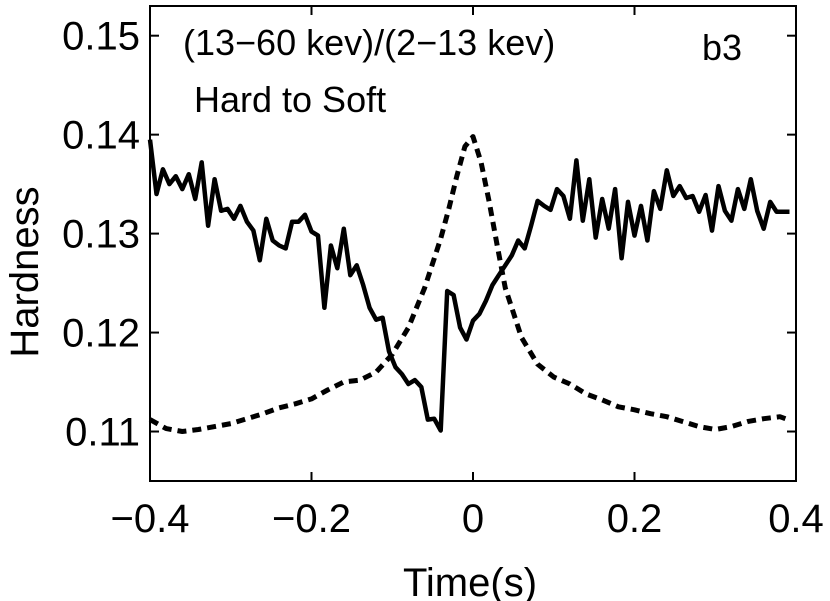 The image size is (830, 601). What do you see at coordinates (635, 519) in the screenshot?
I see `x-tick-label: 0.2` at bounding box center [635, 519].